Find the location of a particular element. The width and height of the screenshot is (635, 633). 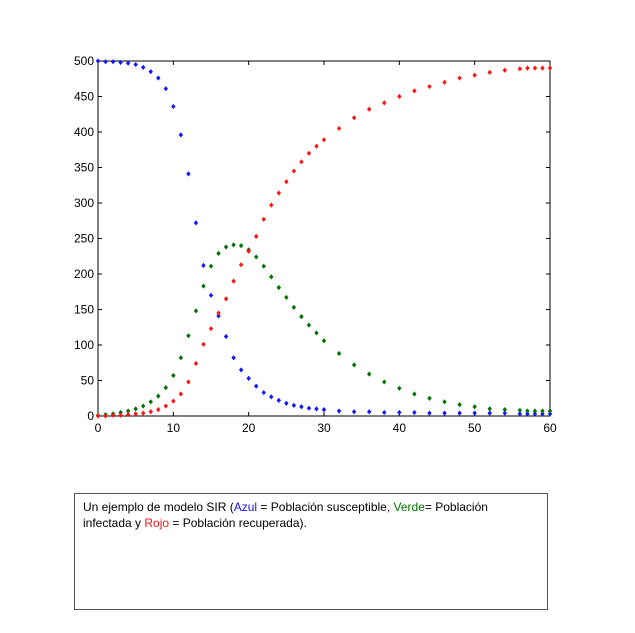

y-tick-label: 300 is located at coordinates (84, 203).